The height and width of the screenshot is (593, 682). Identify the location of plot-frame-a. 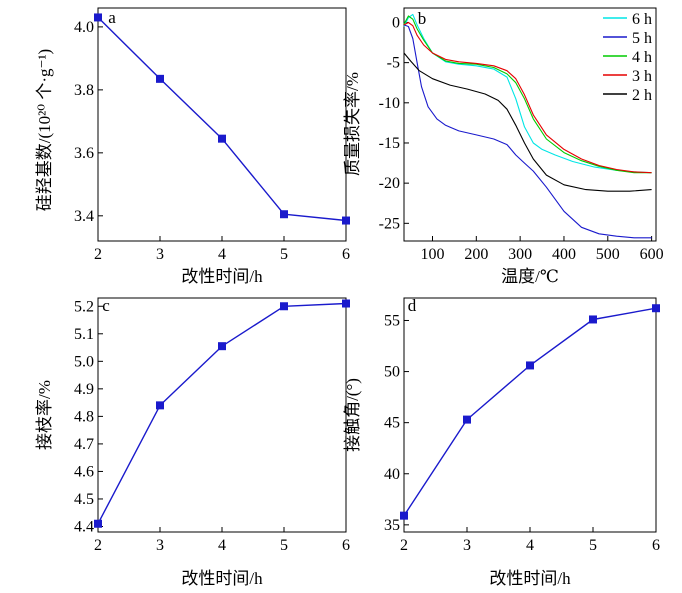
(222, 124).